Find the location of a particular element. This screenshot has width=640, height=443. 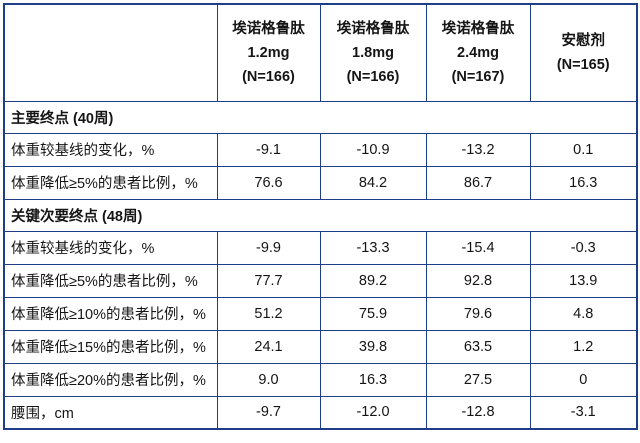

value-cell: -13.3 is located at coordinates (373, 247).